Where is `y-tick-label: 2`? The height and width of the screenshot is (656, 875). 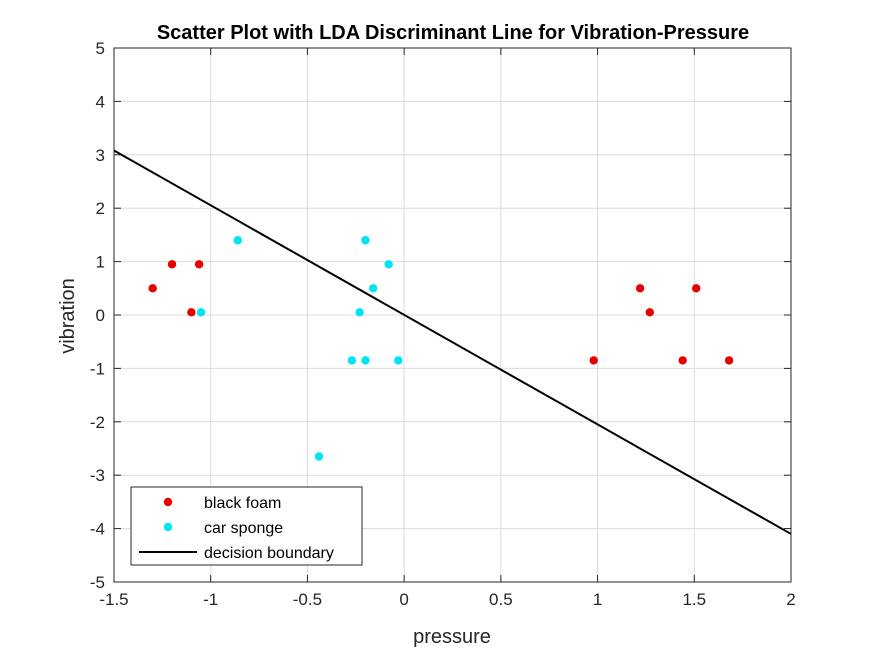 y-tick-label: 2 is located at coordinates (100, 208).